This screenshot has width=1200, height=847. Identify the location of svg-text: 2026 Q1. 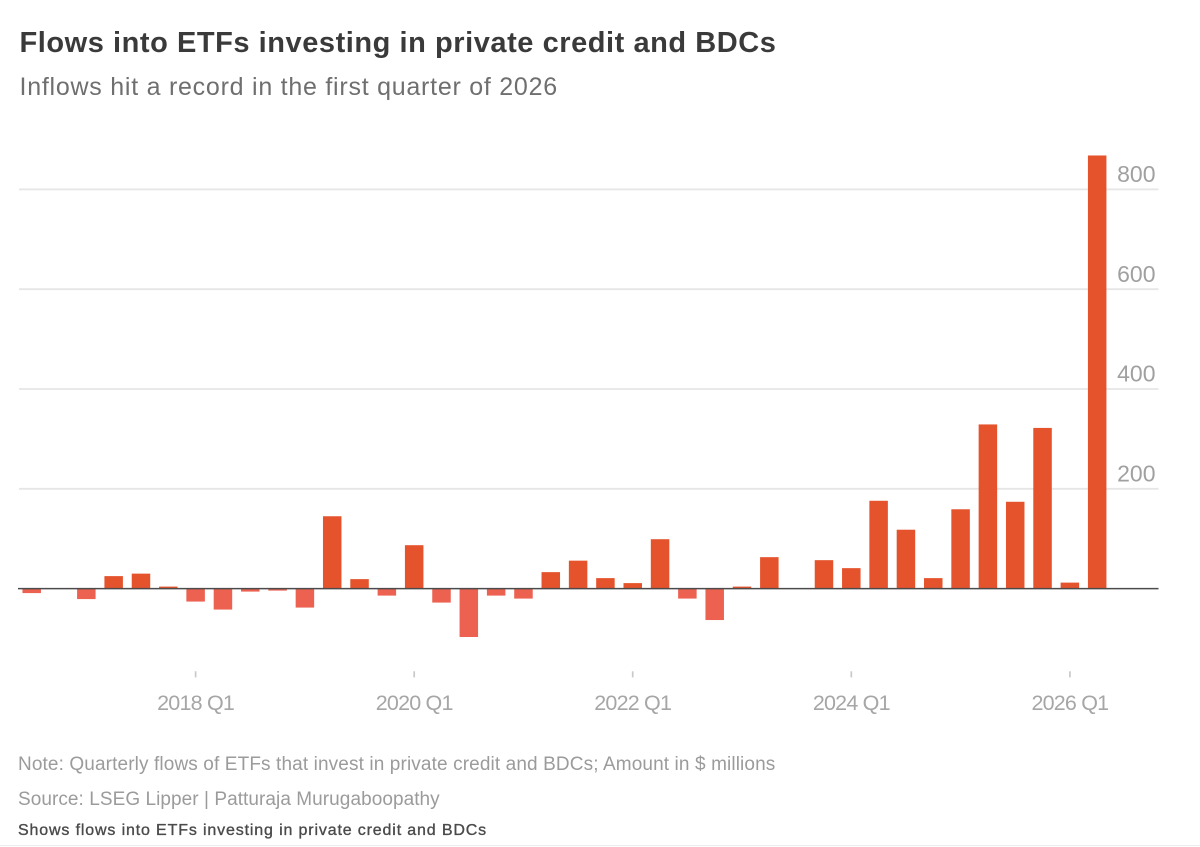
(1069, 703).